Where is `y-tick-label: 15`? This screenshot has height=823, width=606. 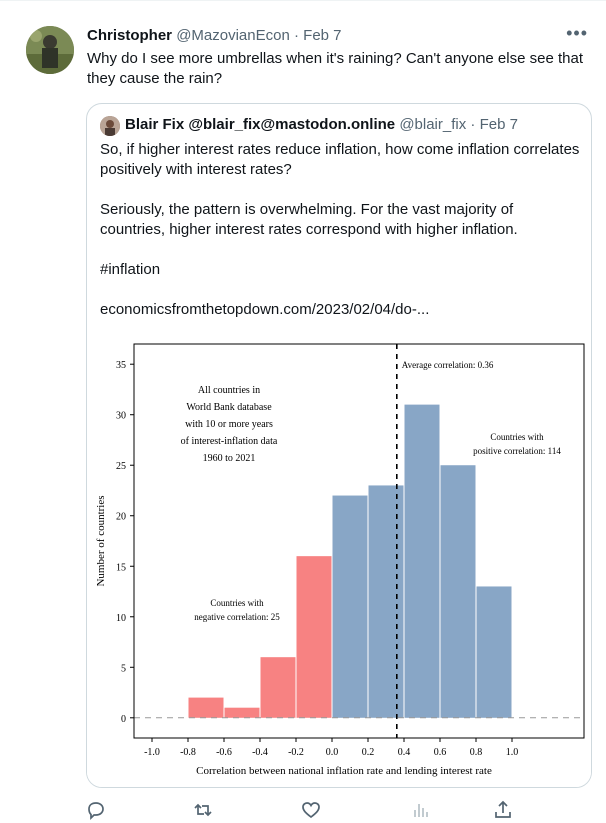 y-tick-label: 15 is located at coordinates (121, 567).